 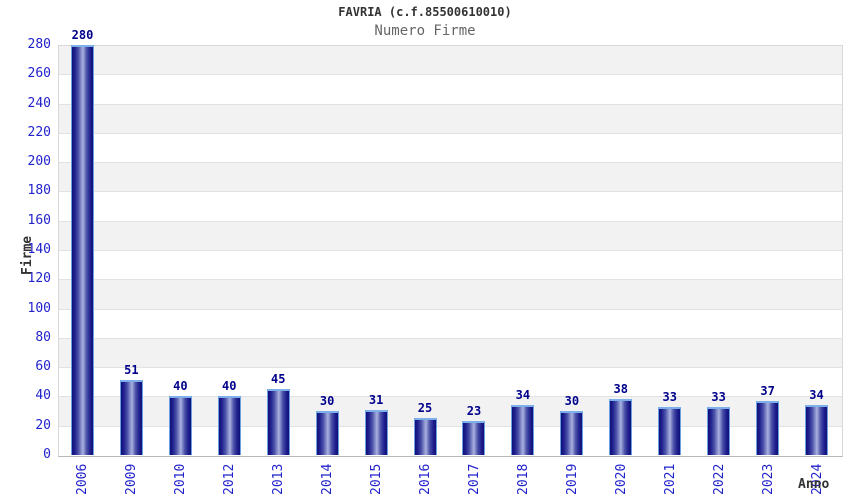 I want to click on x-axis-title: Anno, so click(x=814, y=484).